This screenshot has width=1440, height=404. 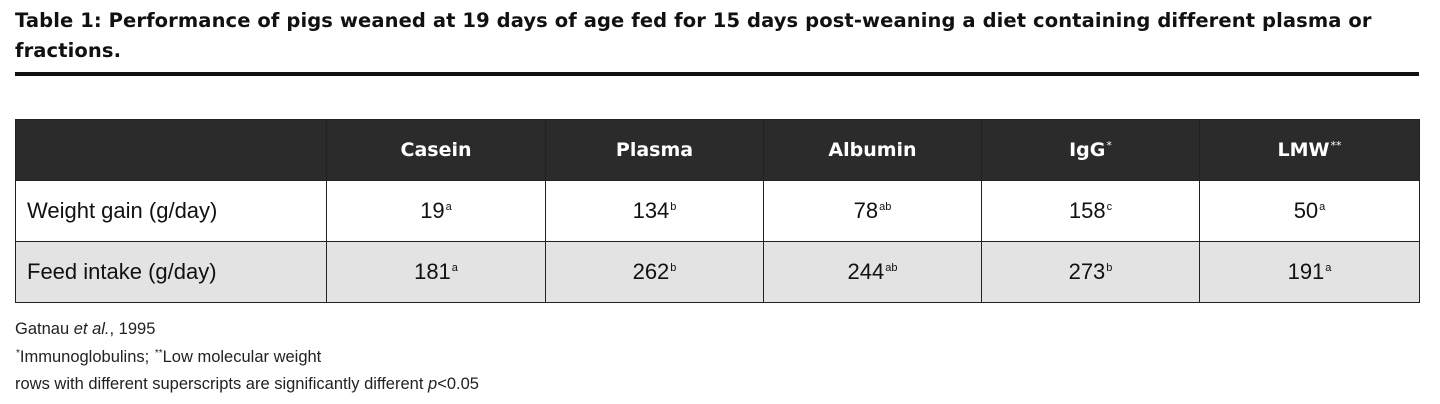 I want to click on table-cell: 158c, so click(x=1090, y=211).